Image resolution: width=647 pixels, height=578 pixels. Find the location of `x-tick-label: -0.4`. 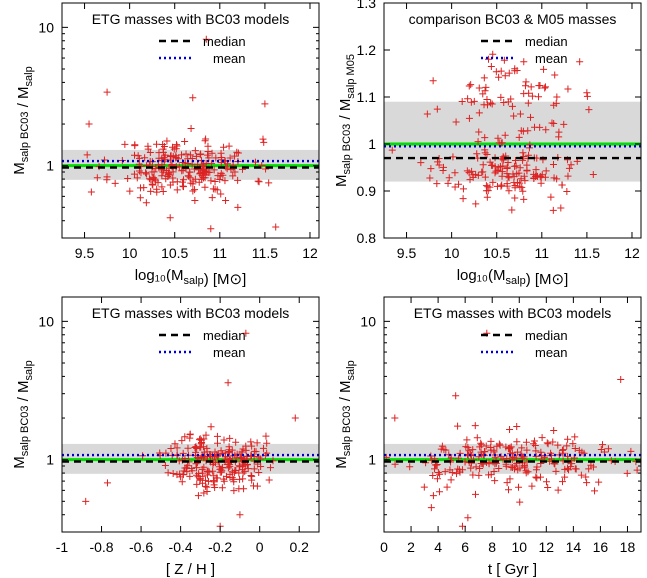

x-tick-label: -0.4 is located at coordinates (181, 547).